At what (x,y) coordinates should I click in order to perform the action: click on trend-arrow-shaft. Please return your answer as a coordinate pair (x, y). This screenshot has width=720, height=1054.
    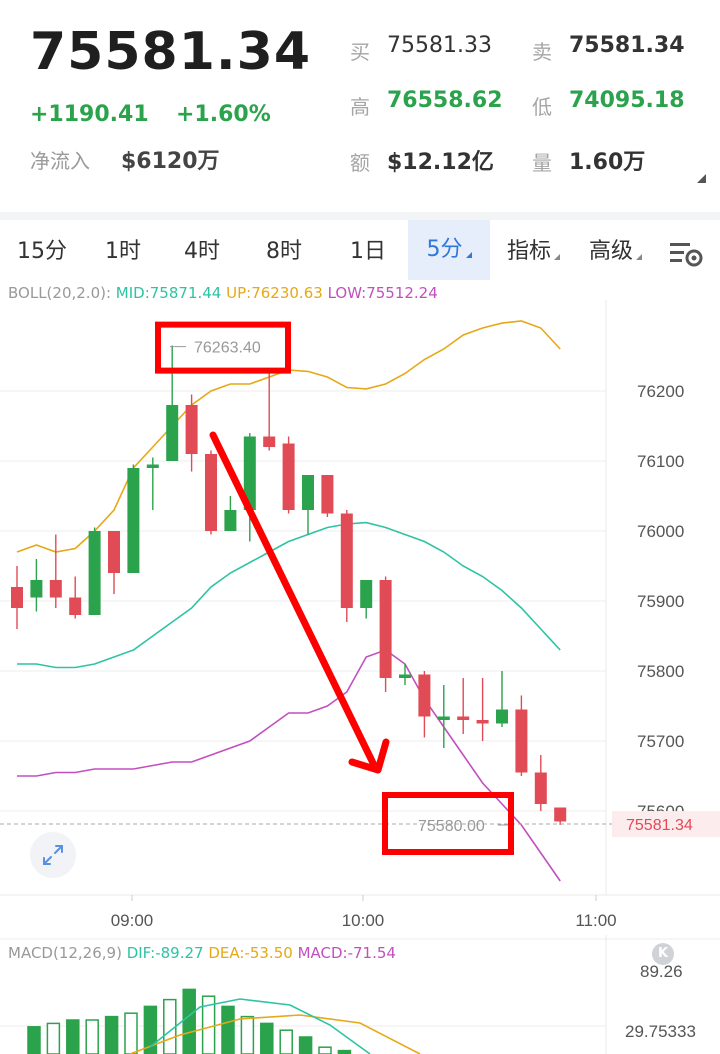
    Looking at the image, I should click on (293, 599).